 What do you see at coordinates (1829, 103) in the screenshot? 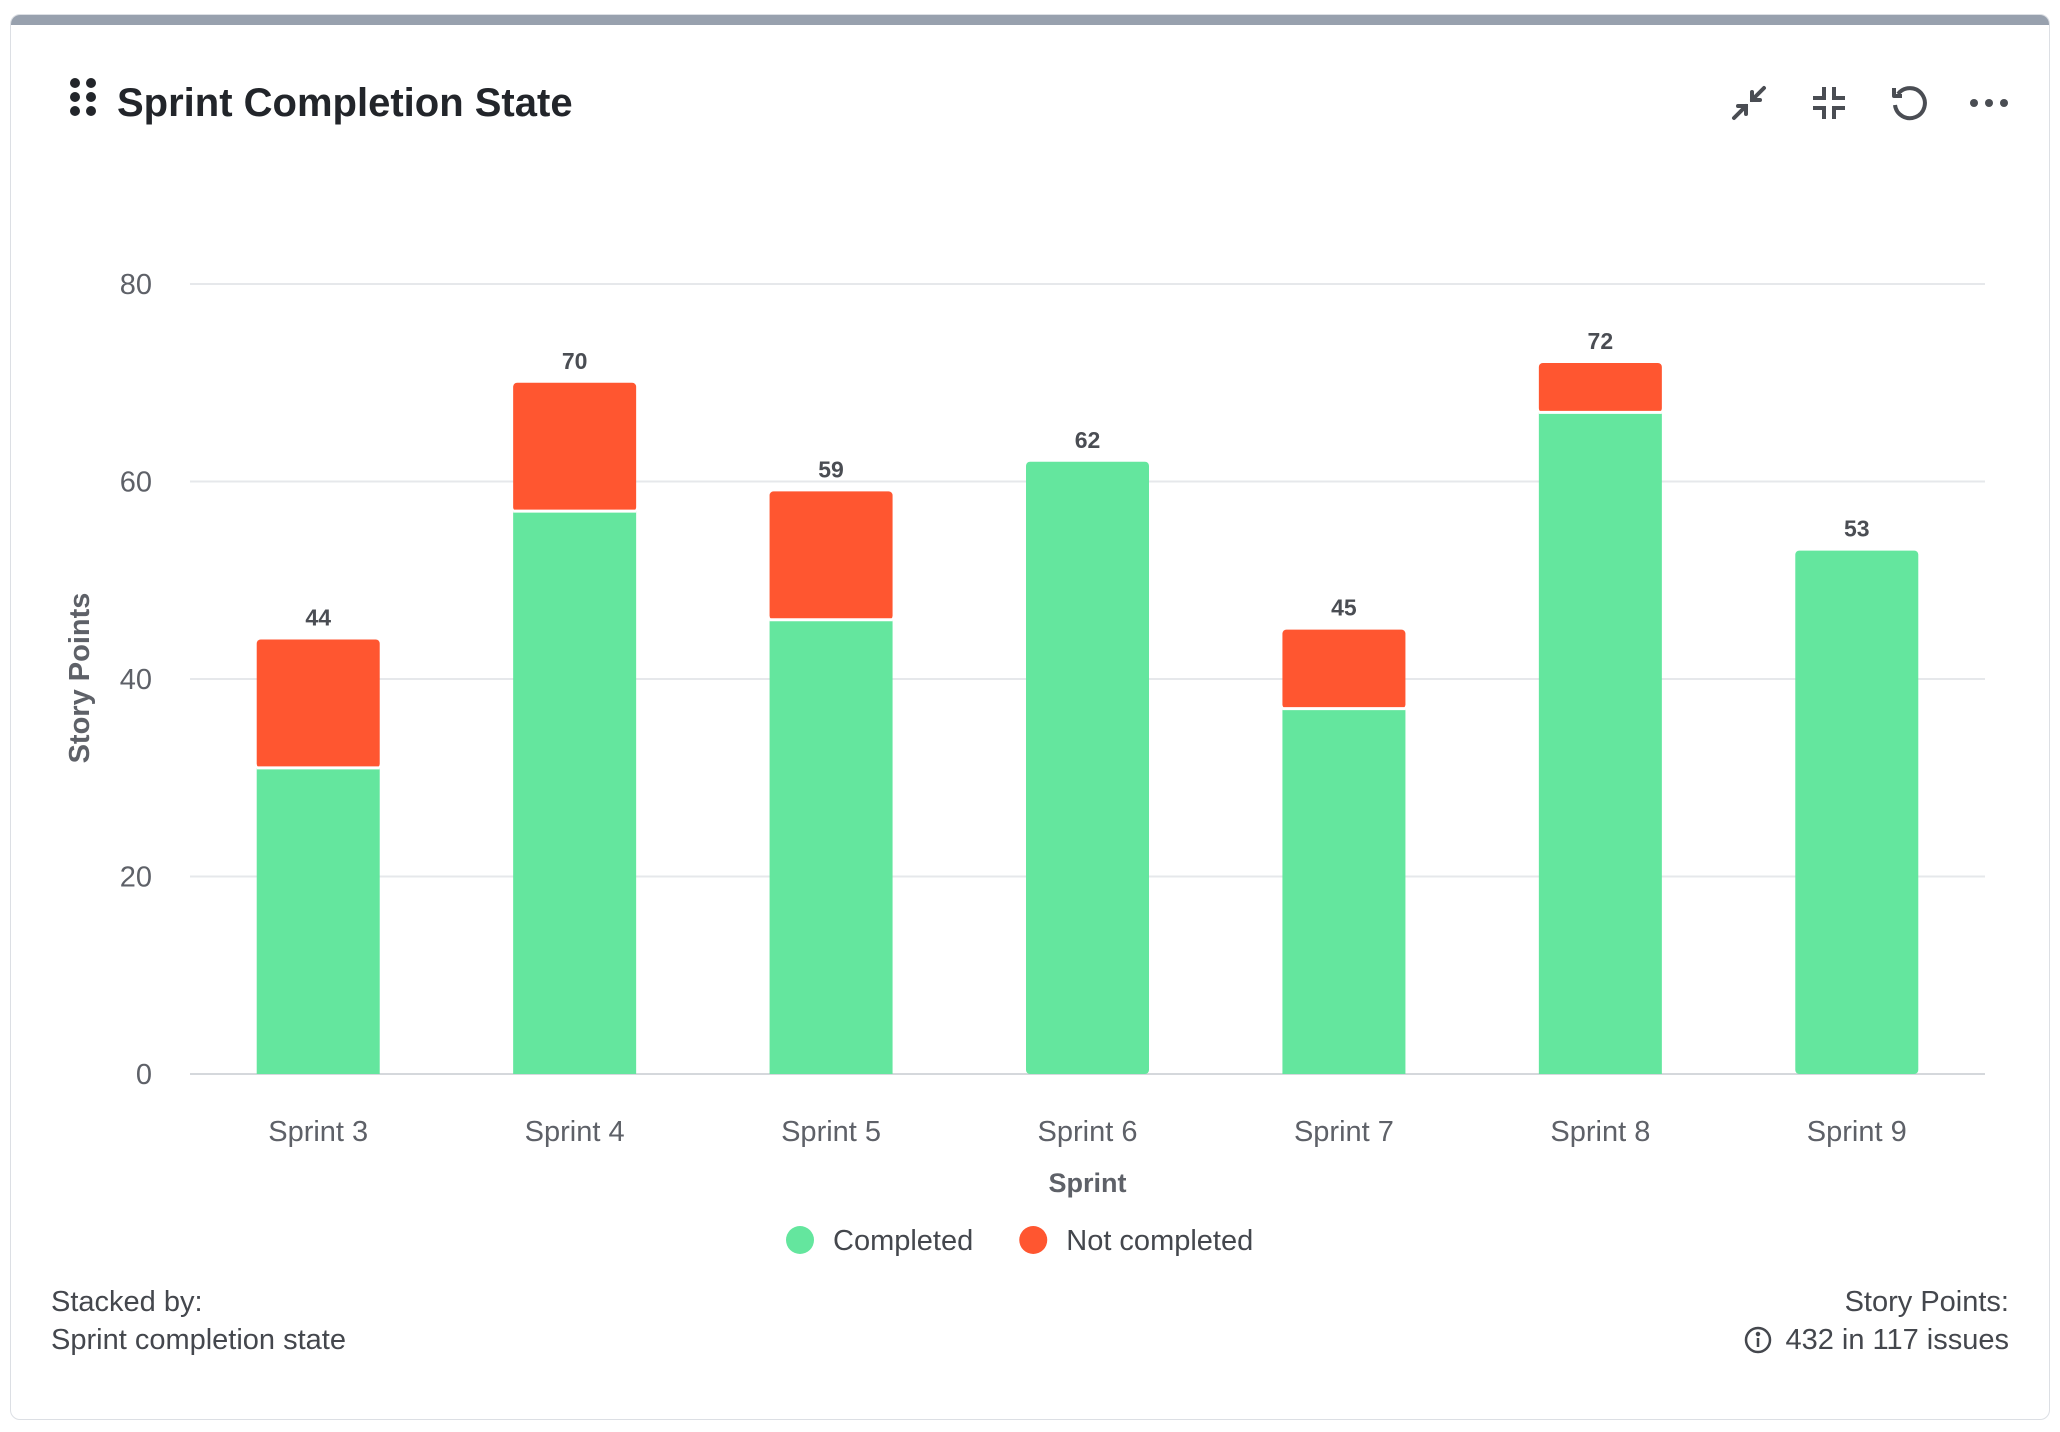
I see `minimize-icon` at bounding box center [1829, 103].